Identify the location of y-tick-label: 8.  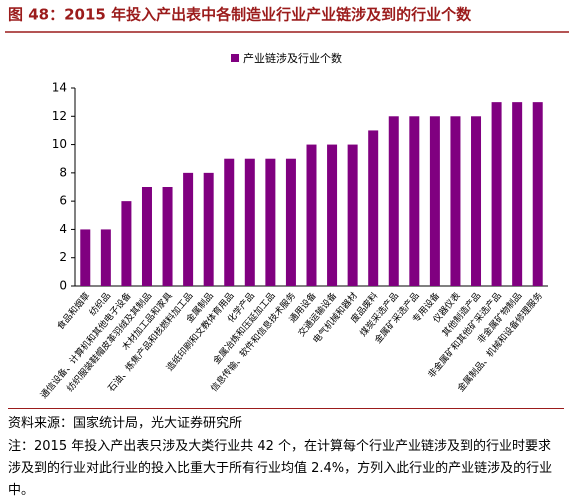
(63, 172).